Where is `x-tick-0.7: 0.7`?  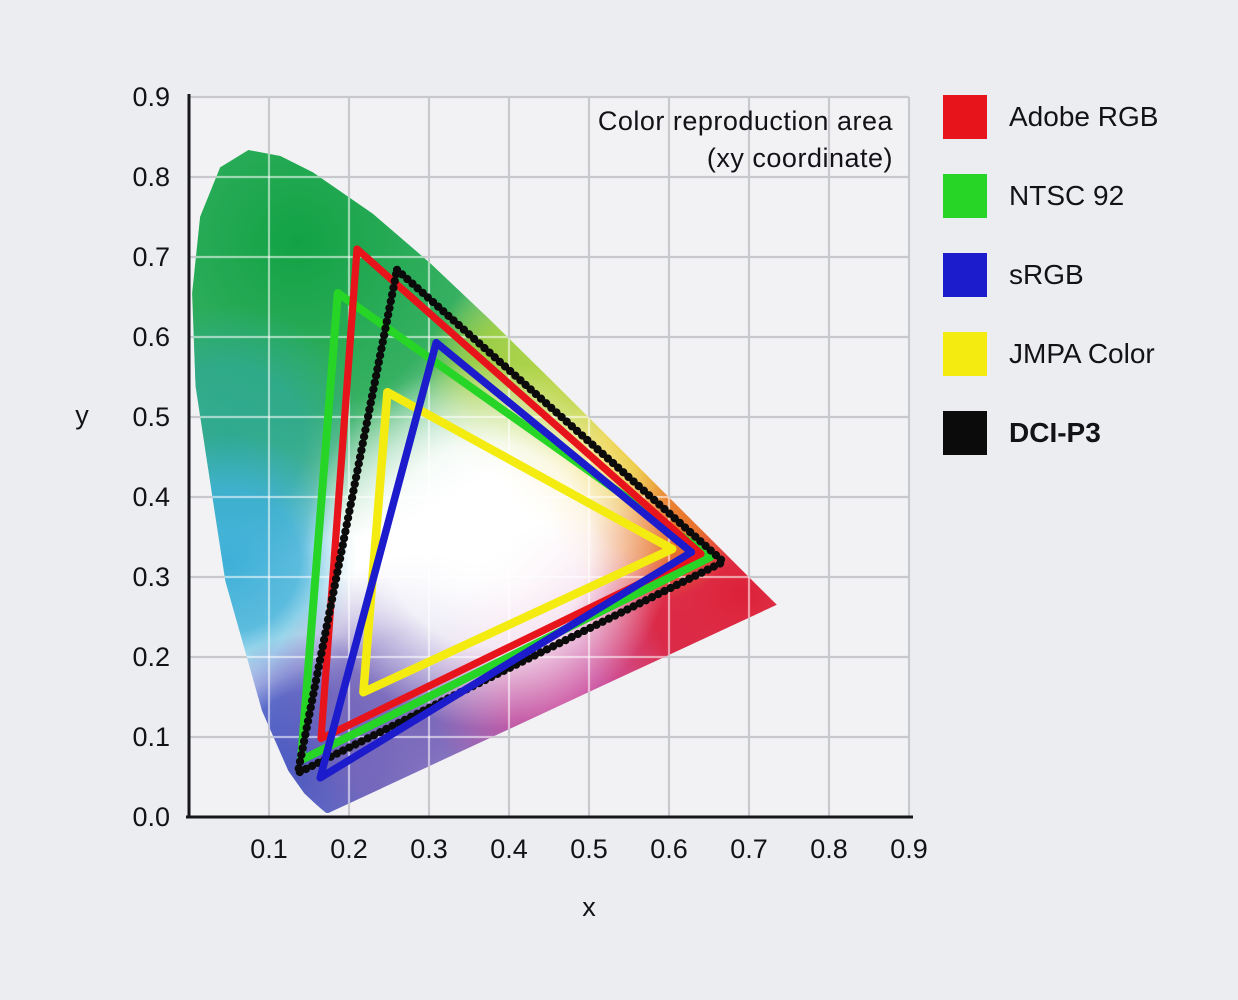 x-tick-0.7: 0.7 is located at coordinates (749, 849).